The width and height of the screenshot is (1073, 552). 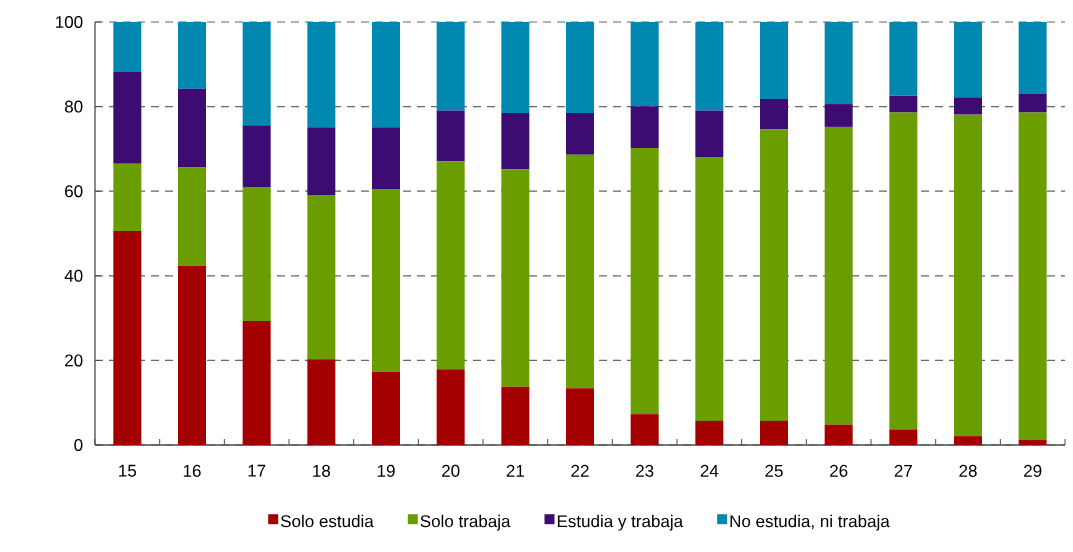 I want to click on y-tick-label: 80, so click(x=73, y=106).